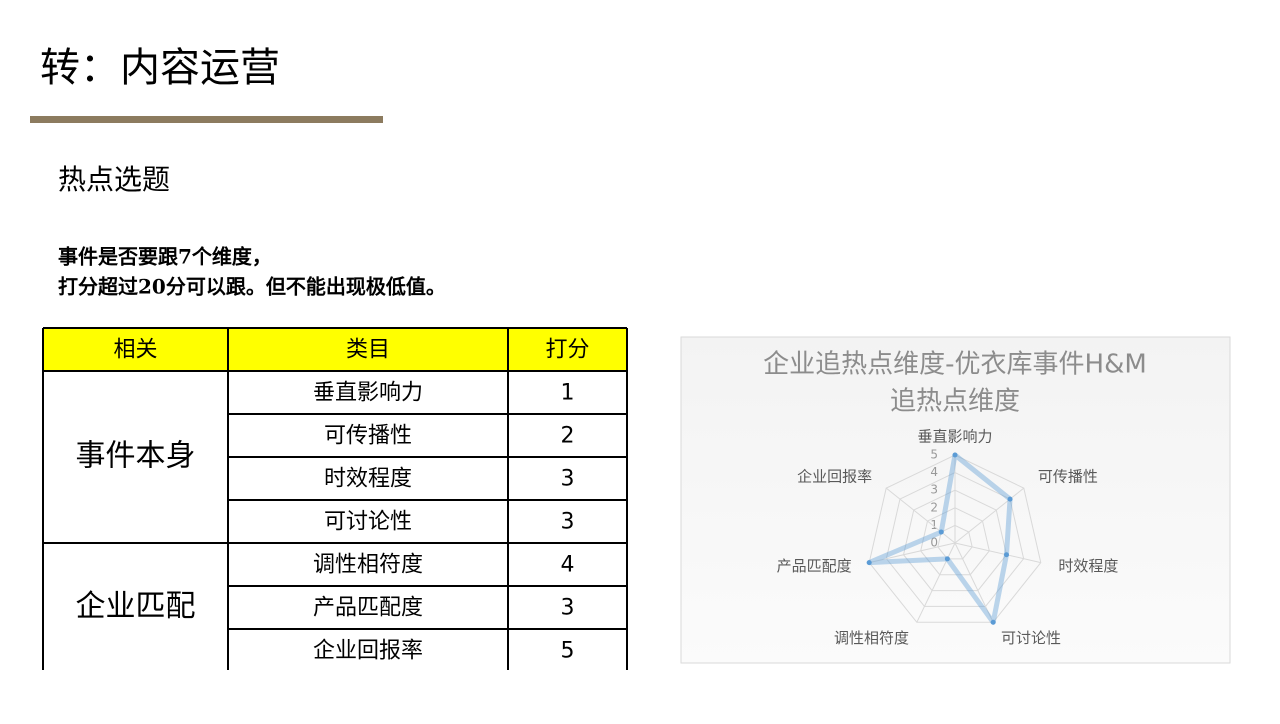 Image resolution: width=1280 pixels, height=724 pixels. I want to click on section-title: 热点选题, so click(114, 179).